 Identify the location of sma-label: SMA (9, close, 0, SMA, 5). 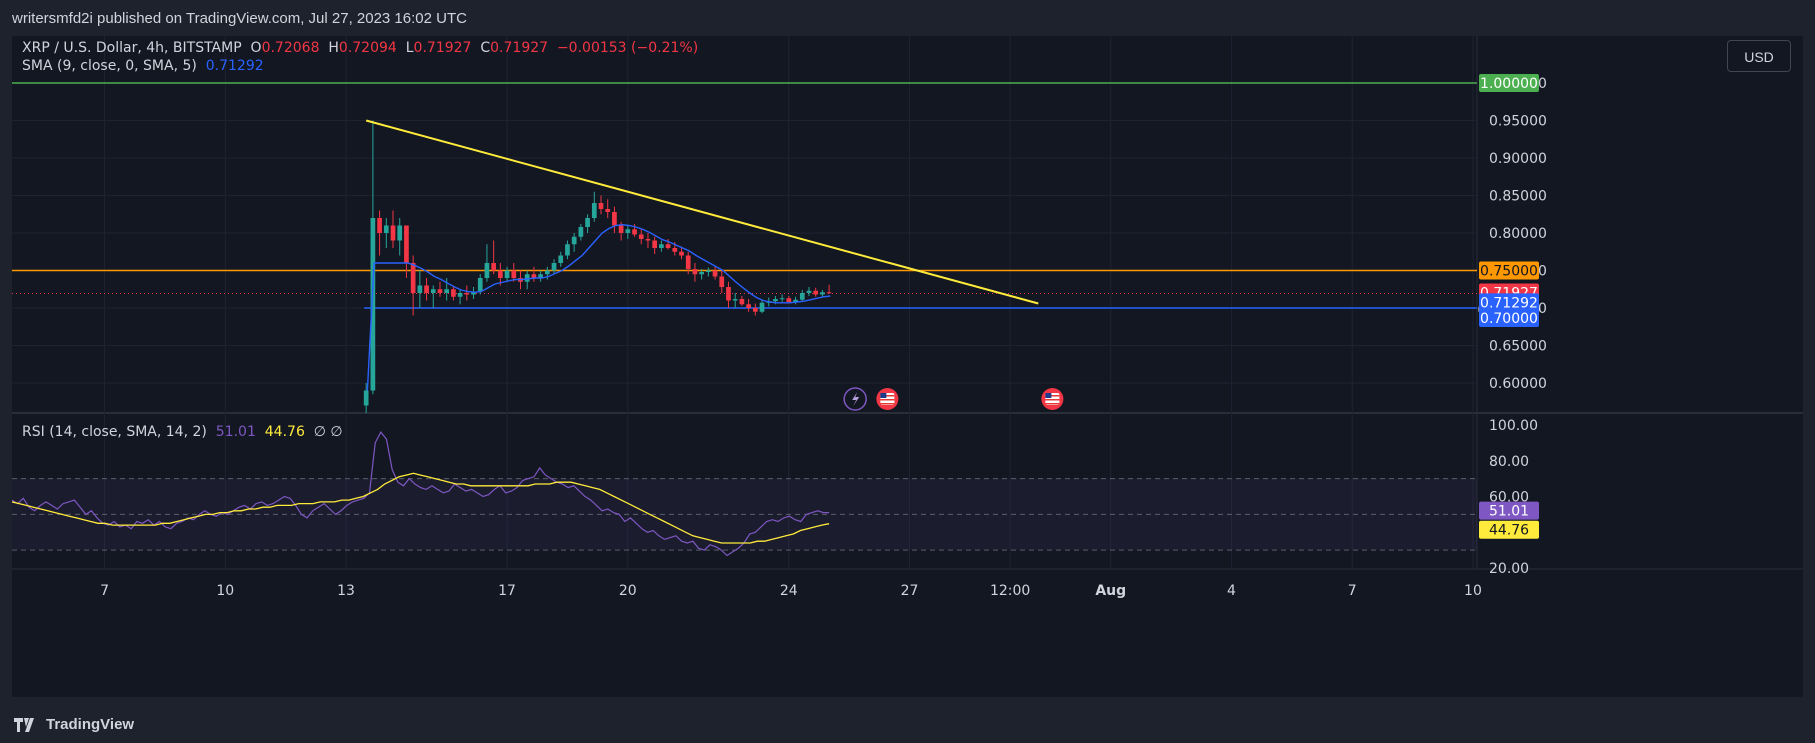
(109, 66).